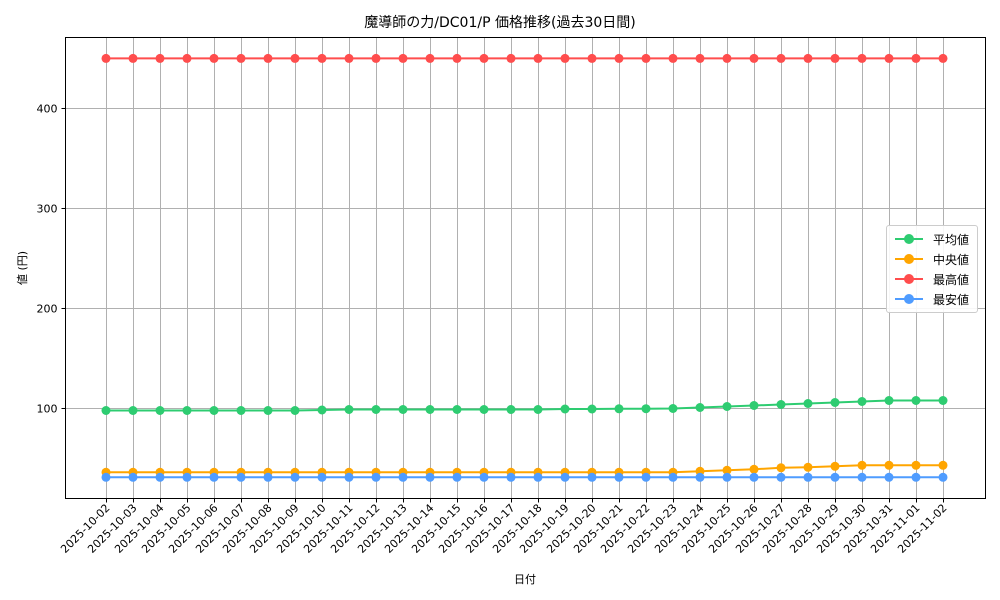 This screenshot has height=600, width=1000. I want to click on legend-item-min: 最安値, so click(932, 299).